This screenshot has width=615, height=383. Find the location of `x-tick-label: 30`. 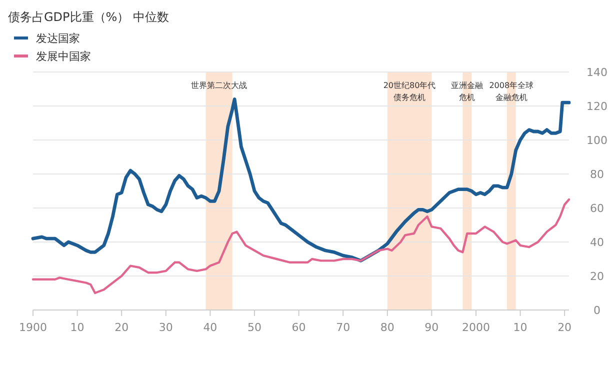

x-tick-label: 30 is located at coordinates (165, 327).